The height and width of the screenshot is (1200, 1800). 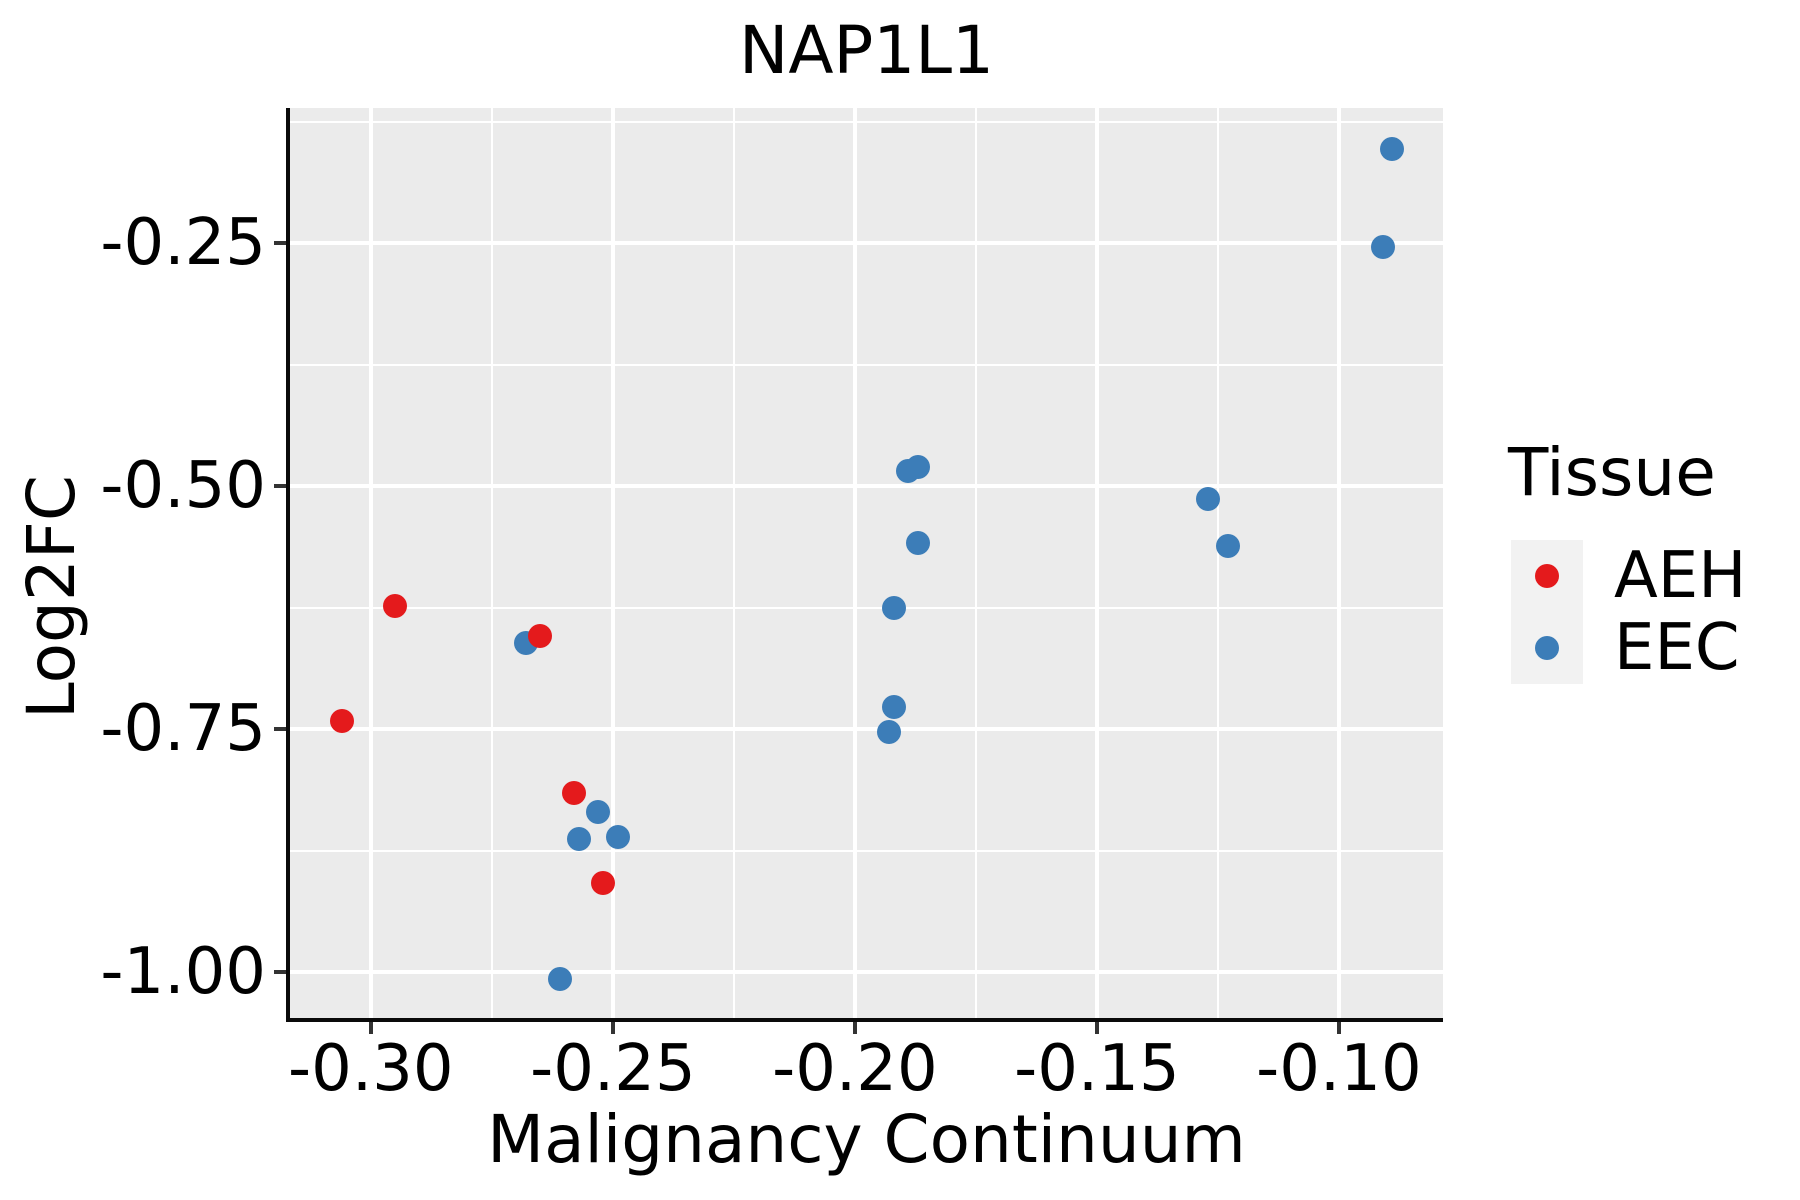 What do you see at coordinates (1097, 1069) in the screenshot?
I see `x-tick-label: -0.15` at bounding box center [1097, 1069].